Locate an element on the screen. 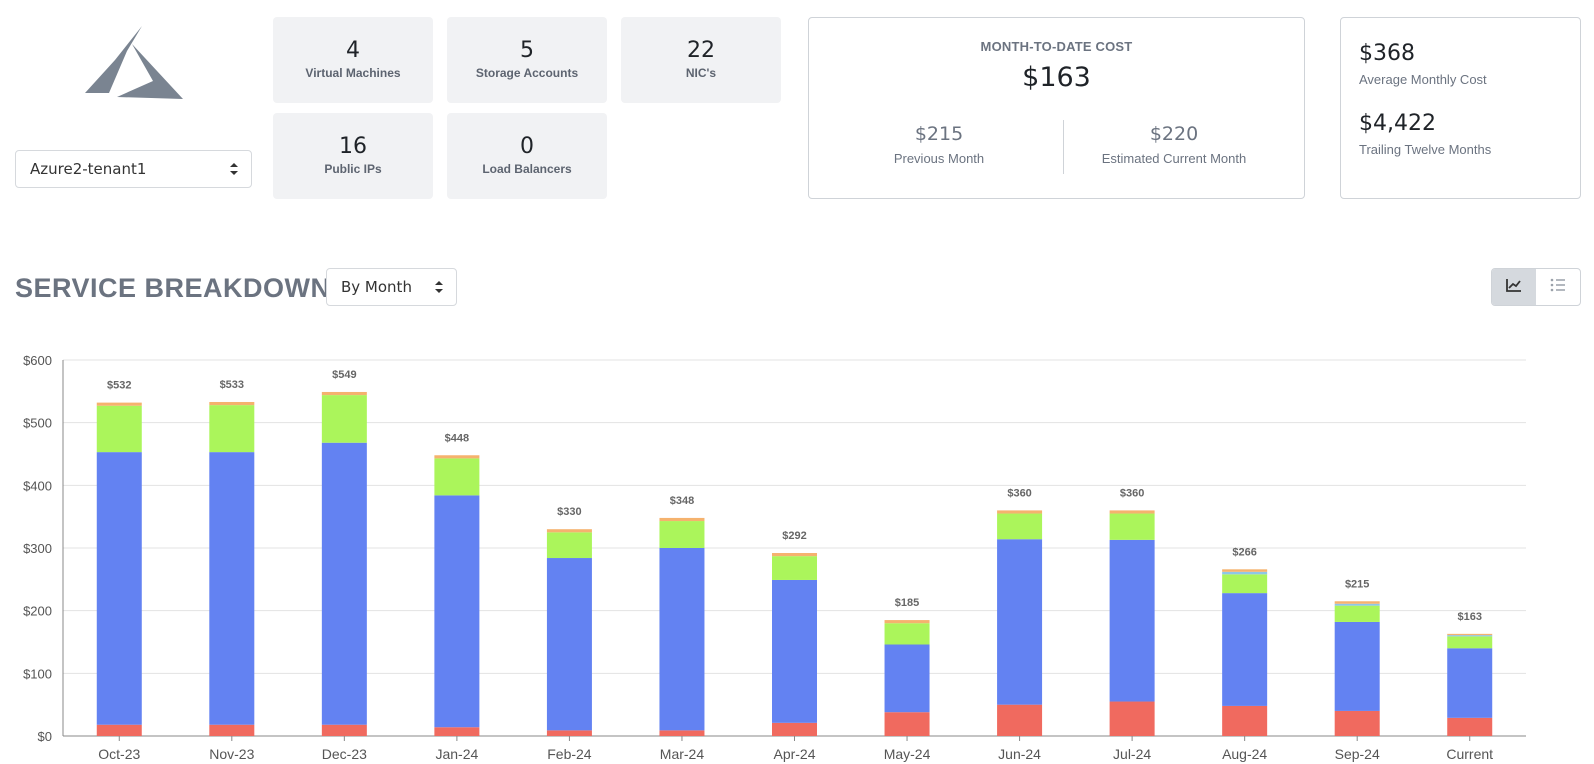  x-tick-label: Dec-23 is located at coordinates (344, 754).